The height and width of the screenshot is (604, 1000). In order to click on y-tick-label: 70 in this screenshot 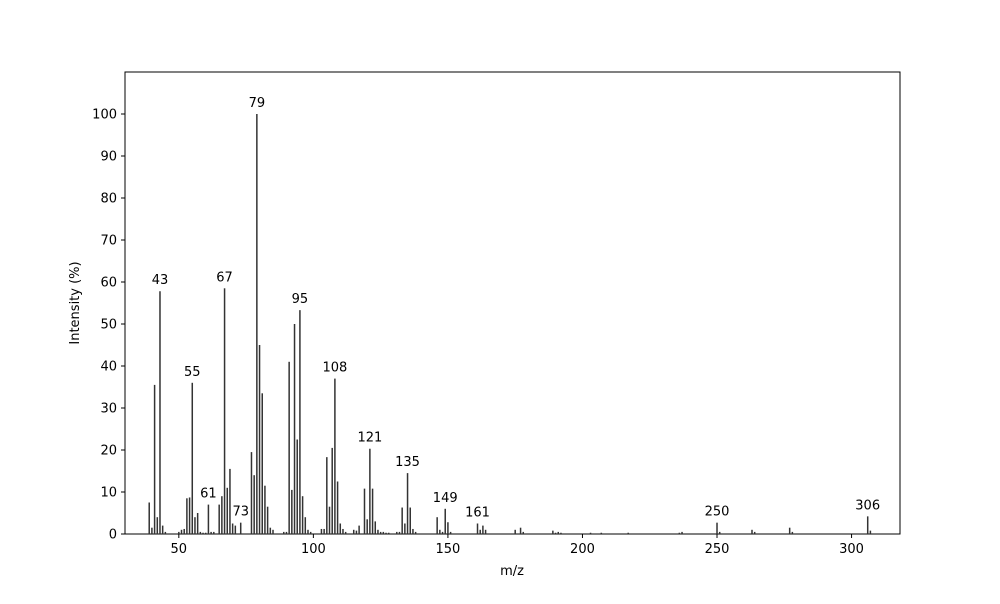, I will do `click(108, 241)`.